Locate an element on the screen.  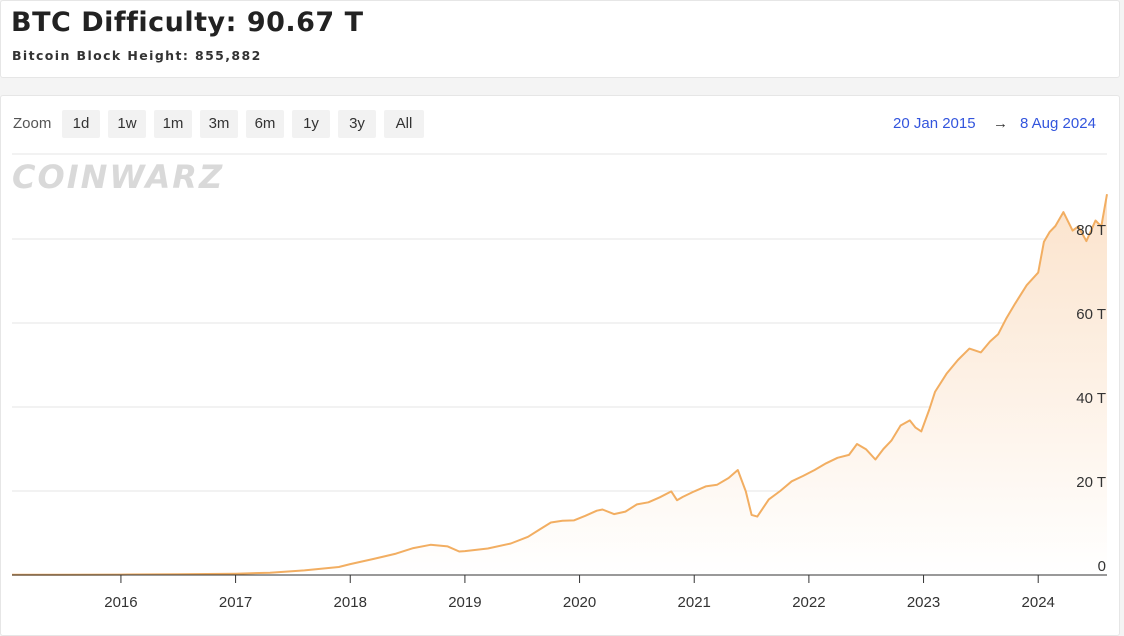
zoom-all-button: All is located at coordinates (404, 124).